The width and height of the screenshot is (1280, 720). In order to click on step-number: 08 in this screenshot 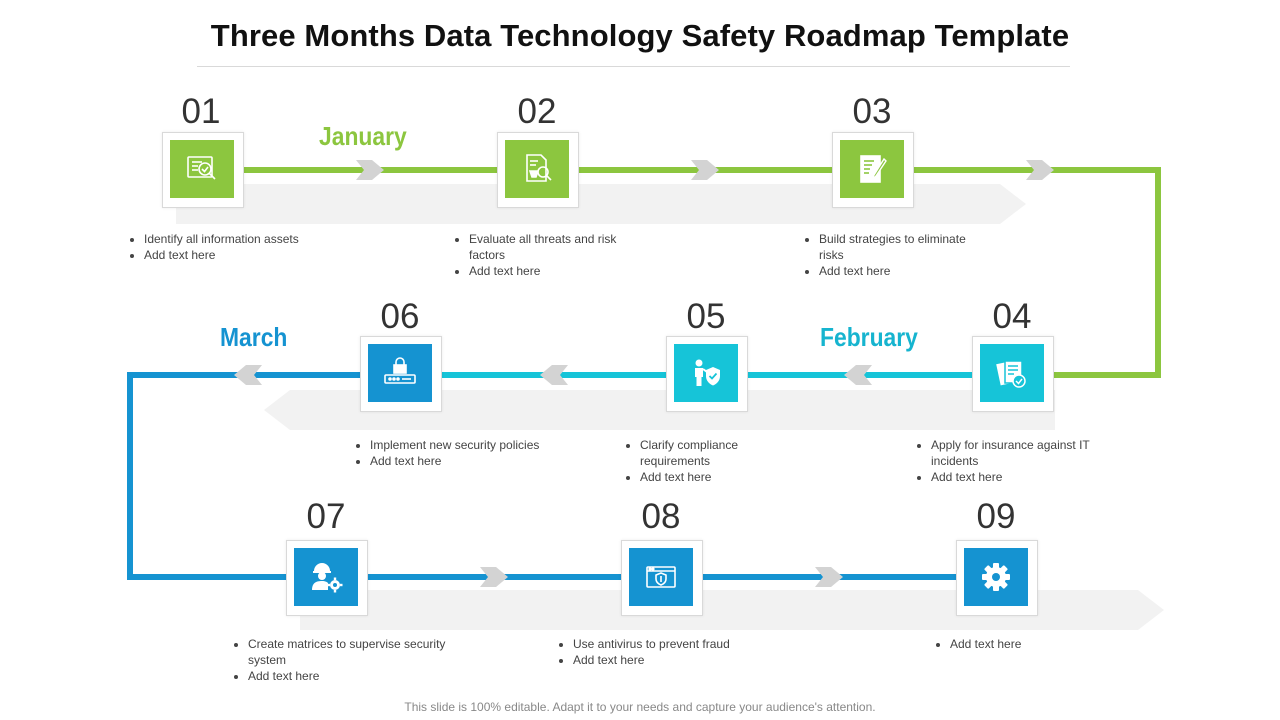, I will do `click(661, 516)`.